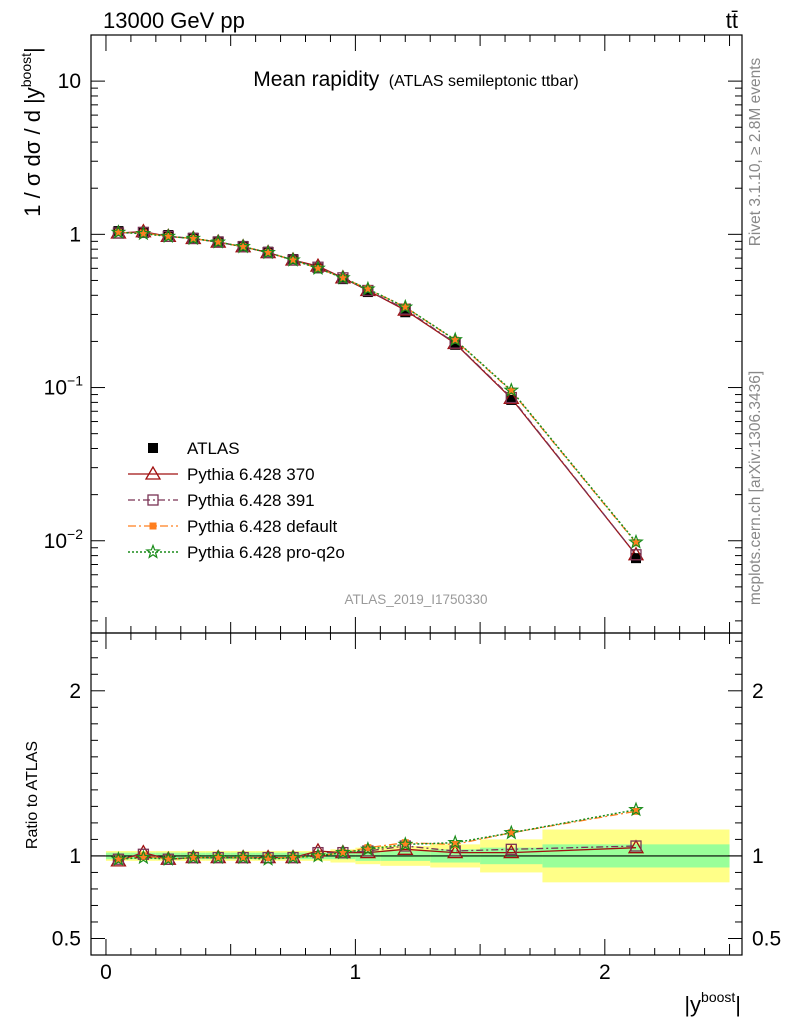  Describe the element at coordinates (605, 972) in the screenshot. I see `x-tick-label: 2` at that location.